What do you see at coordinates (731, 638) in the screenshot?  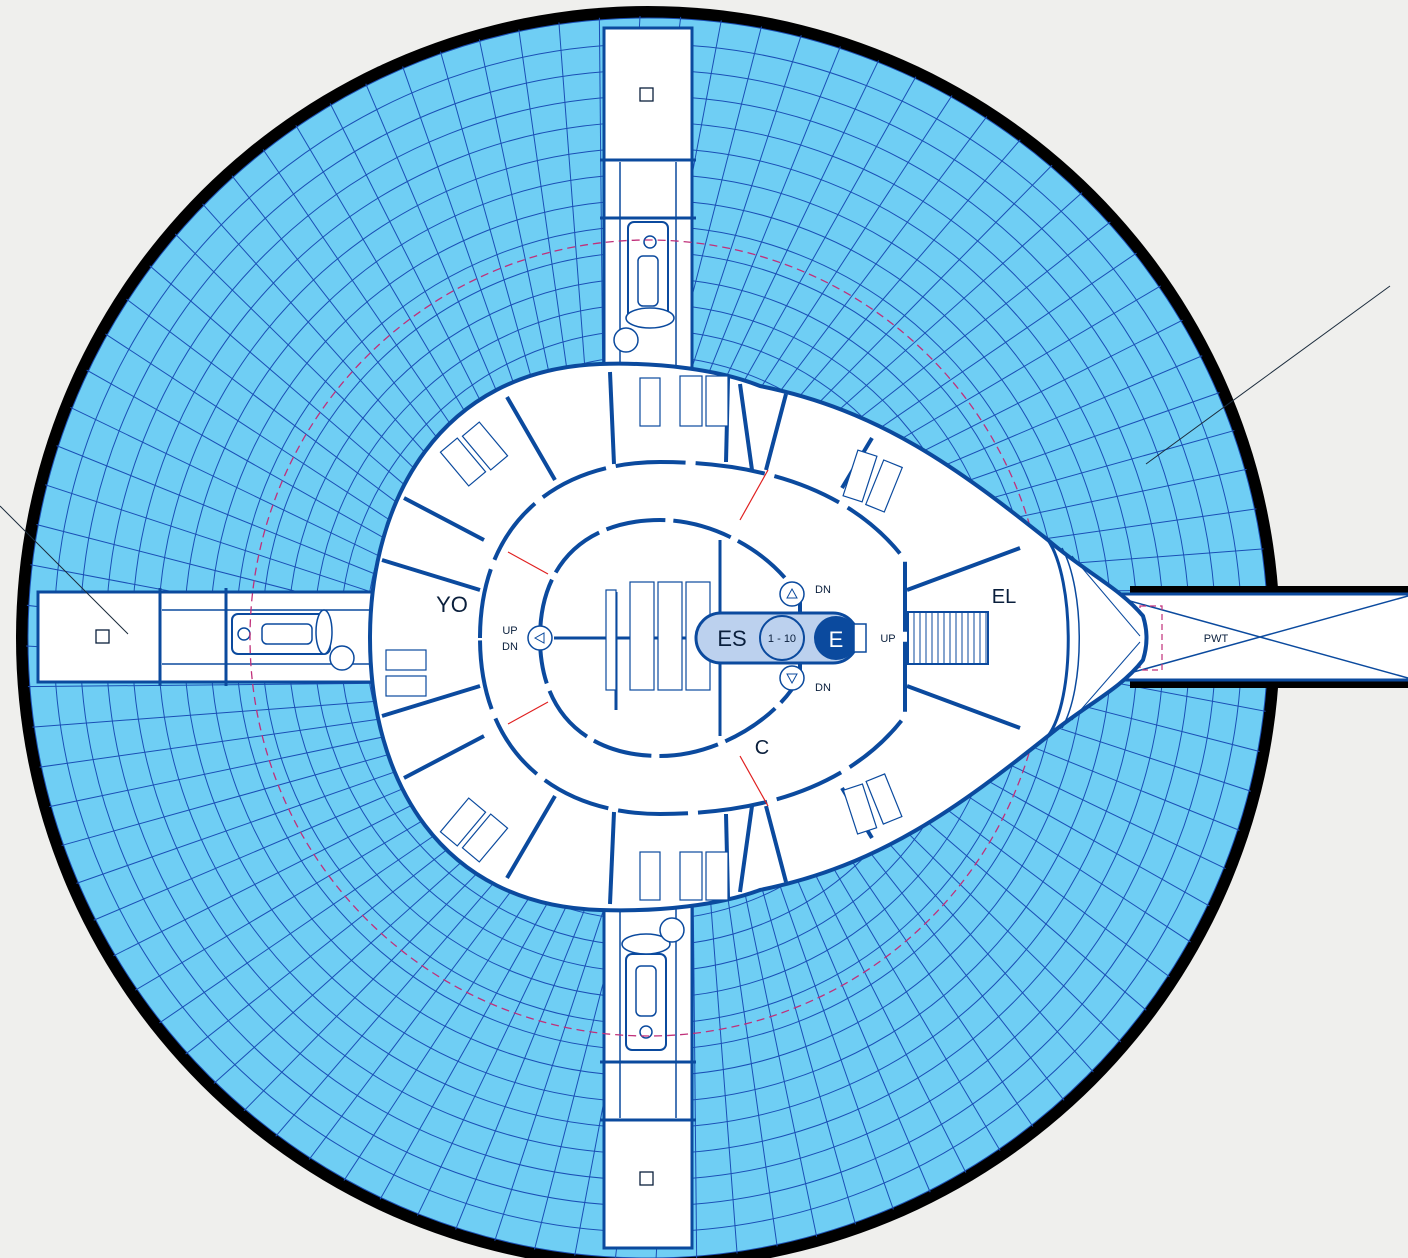 I see `es-label: ES` at bounding box center [731, 638].